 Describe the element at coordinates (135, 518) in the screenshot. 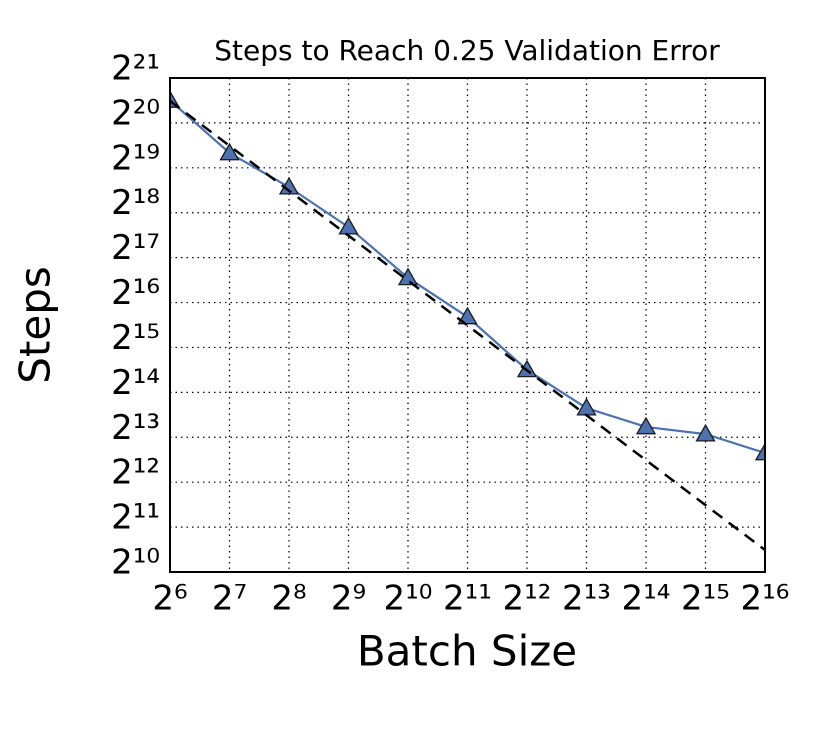

I see `y-tick-label: 2¹¹` at that location.